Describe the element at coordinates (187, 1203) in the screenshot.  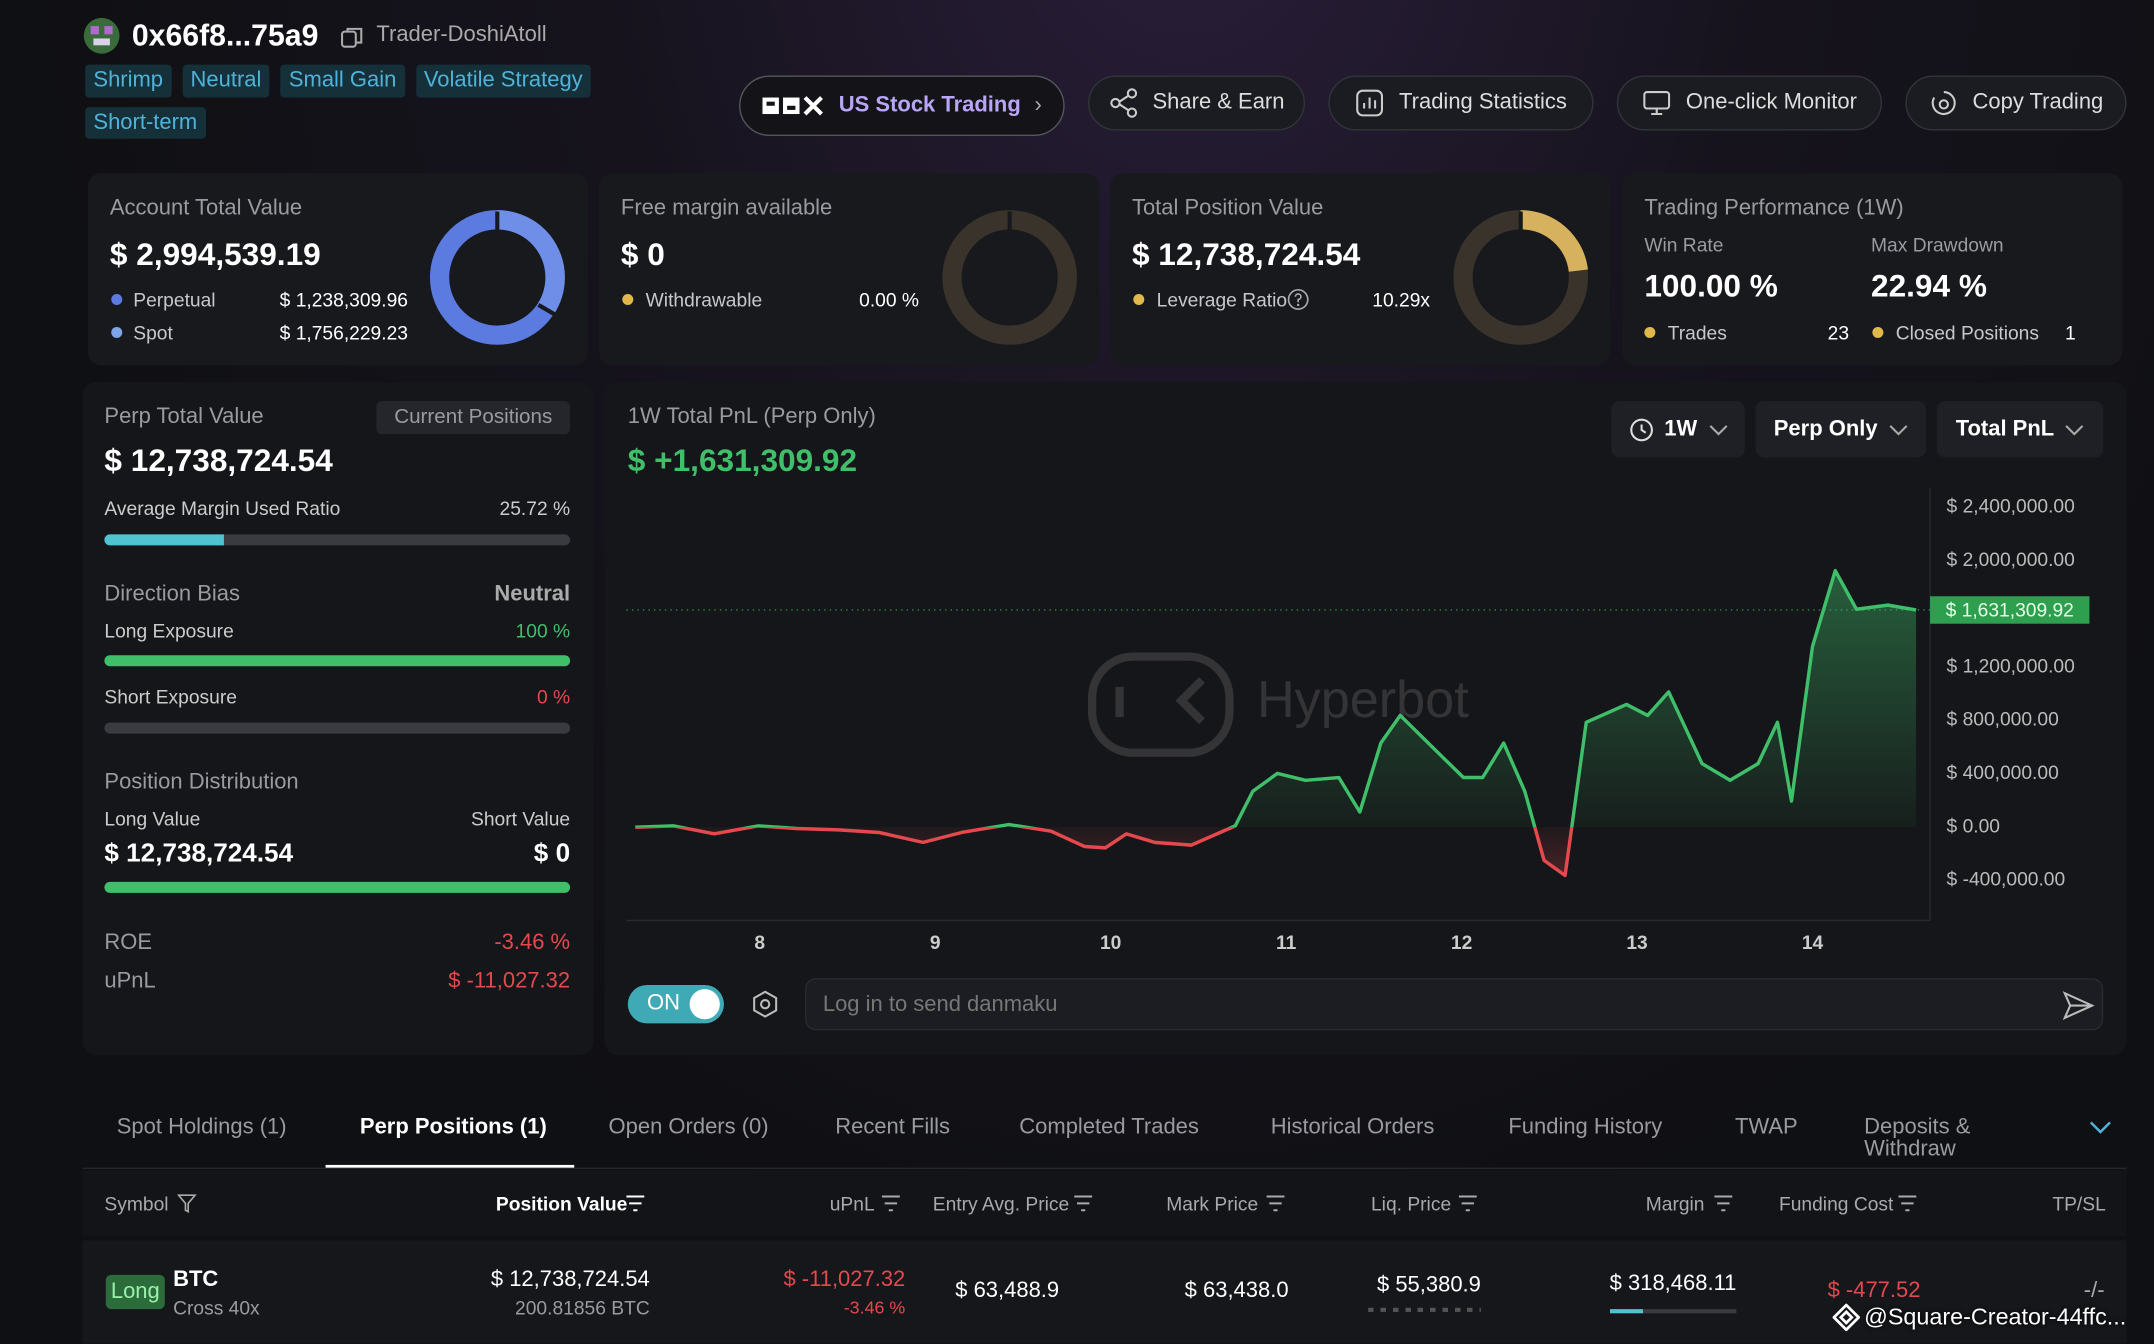
I see `filter-icon` at that location.